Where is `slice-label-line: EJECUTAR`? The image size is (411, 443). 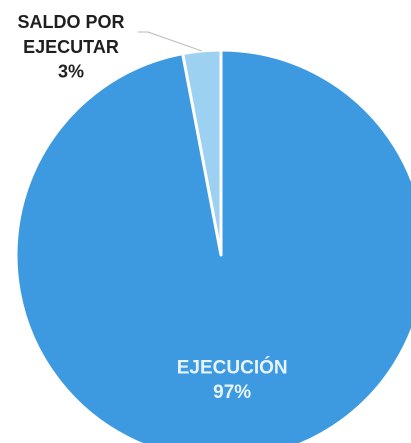 slice-label-line: EJECUTAR is located at coordinates (71, 47).